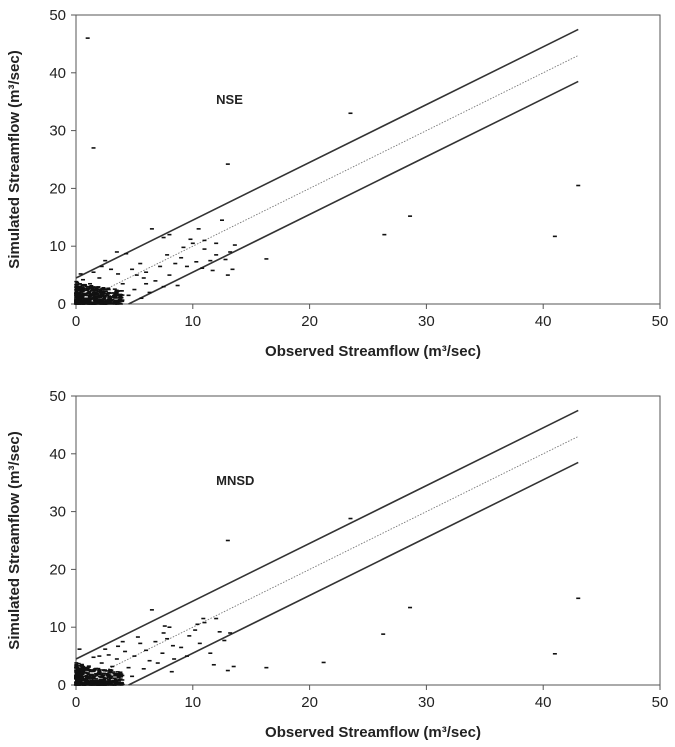 This screenshot has height=747, width=675. Describe the element at coordinates (229, 99) in the screenshot. I see `chart-annotation: NSE` at that location.